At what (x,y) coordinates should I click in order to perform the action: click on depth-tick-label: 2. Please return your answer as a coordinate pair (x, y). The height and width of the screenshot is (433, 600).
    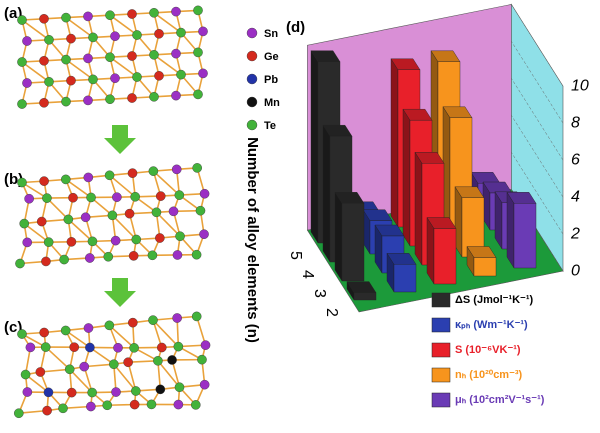
    Looking at the image, I should click on (331, 312).